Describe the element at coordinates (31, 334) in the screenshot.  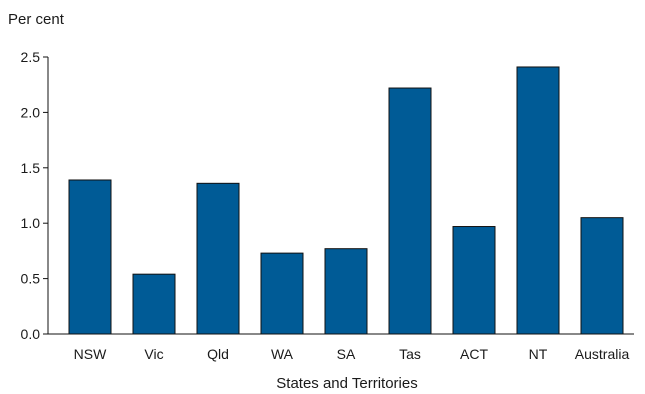
I see `y-tick-label: 0.0` at that location.